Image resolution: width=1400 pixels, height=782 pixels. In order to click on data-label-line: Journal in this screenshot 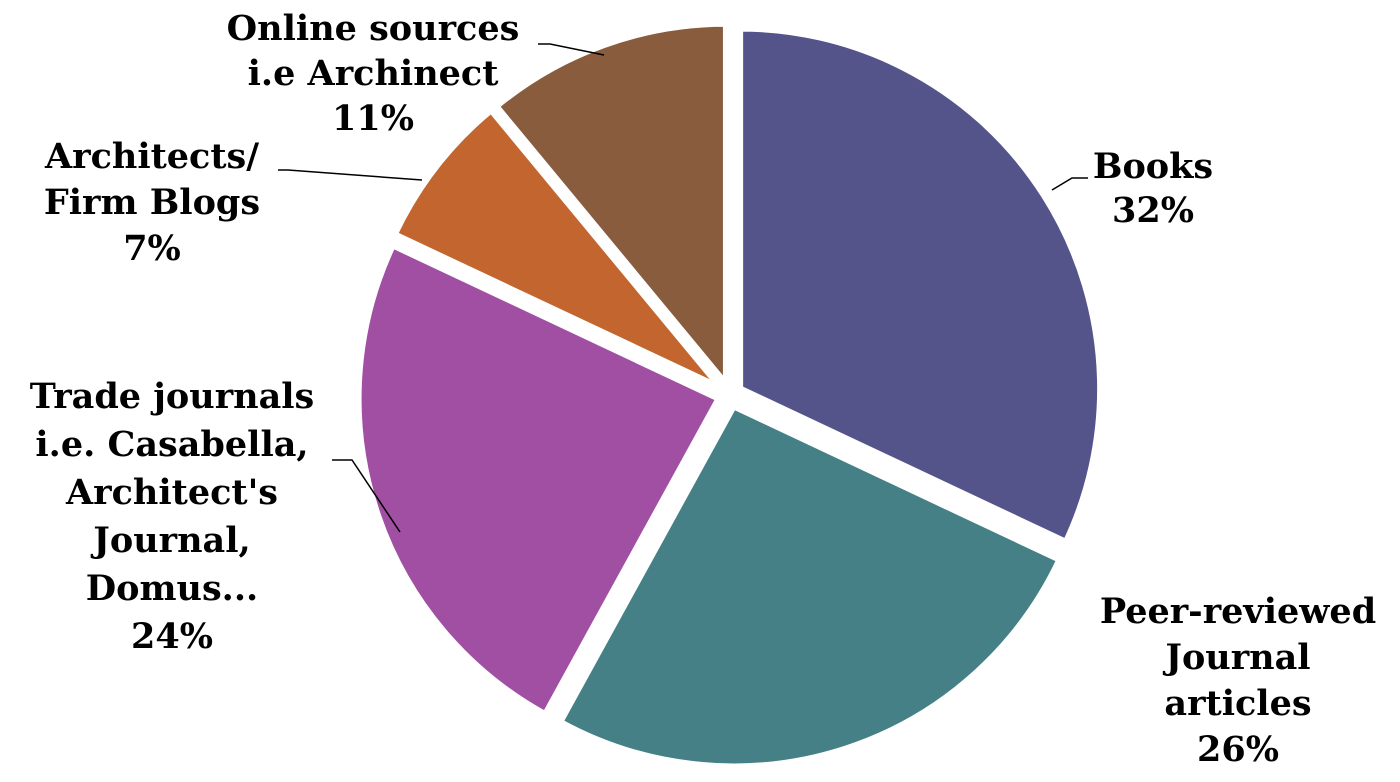, I will do `click(1236, 657)`.